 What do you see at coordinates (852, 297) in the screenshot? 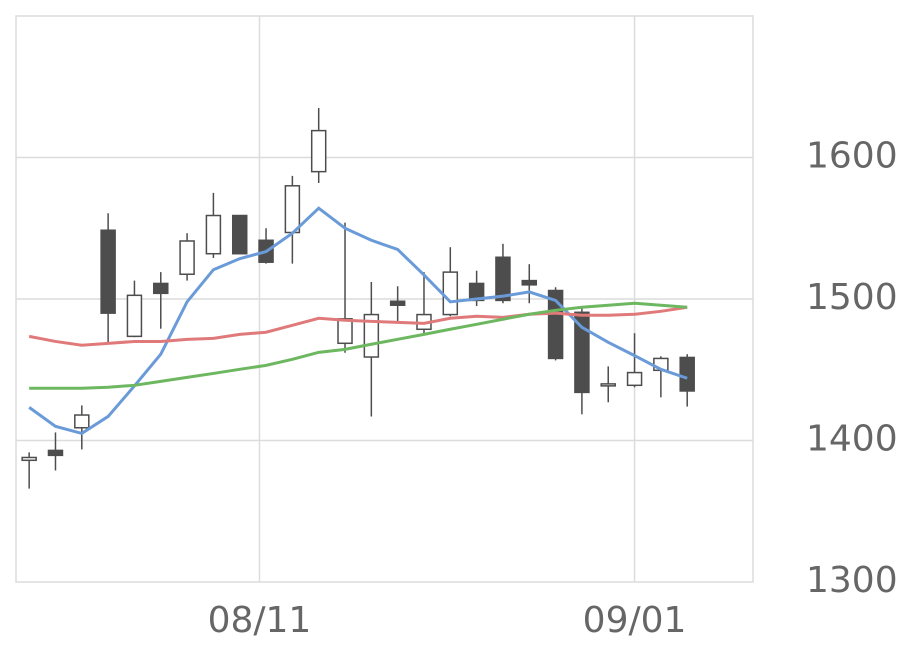
I see `y-tick-label: 1500` at bounding box center [852, 297].